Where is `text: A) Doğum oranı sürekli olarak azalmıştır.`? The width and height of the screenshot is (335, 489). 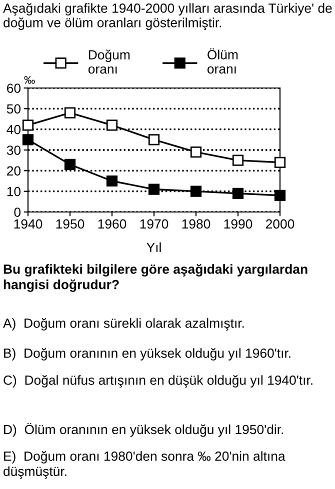
text: A) Doğum oranı sürekli olarak azalmıştır. is located at coordinates (123, 324).